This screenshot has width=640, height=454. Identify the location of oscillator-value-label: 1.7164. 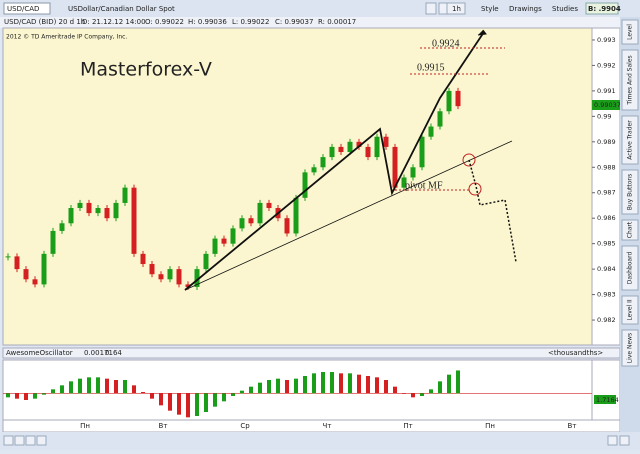
(607, 400).